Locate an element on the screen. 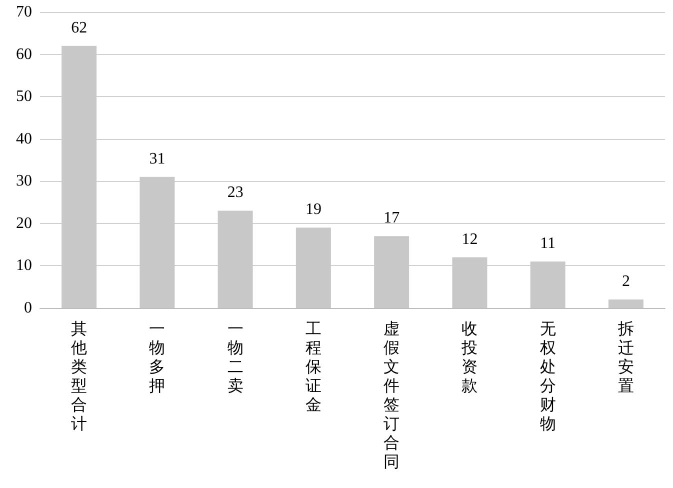 The height and width of the screenshot is (488, 673). data-label: 31 is located at coordinates (157, 159).